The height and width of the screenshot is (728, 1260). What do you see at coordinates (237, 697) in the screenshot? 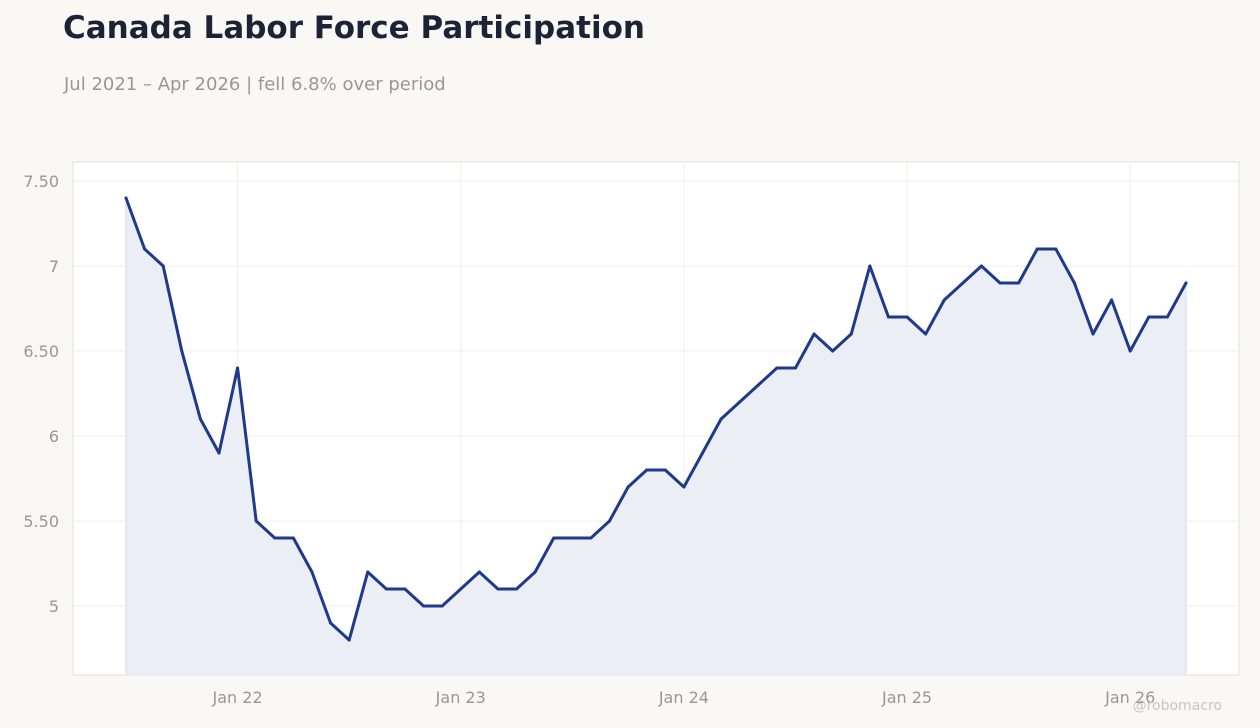
I see `x-tick-label: Jan 22` at bounding box center [237, 697].